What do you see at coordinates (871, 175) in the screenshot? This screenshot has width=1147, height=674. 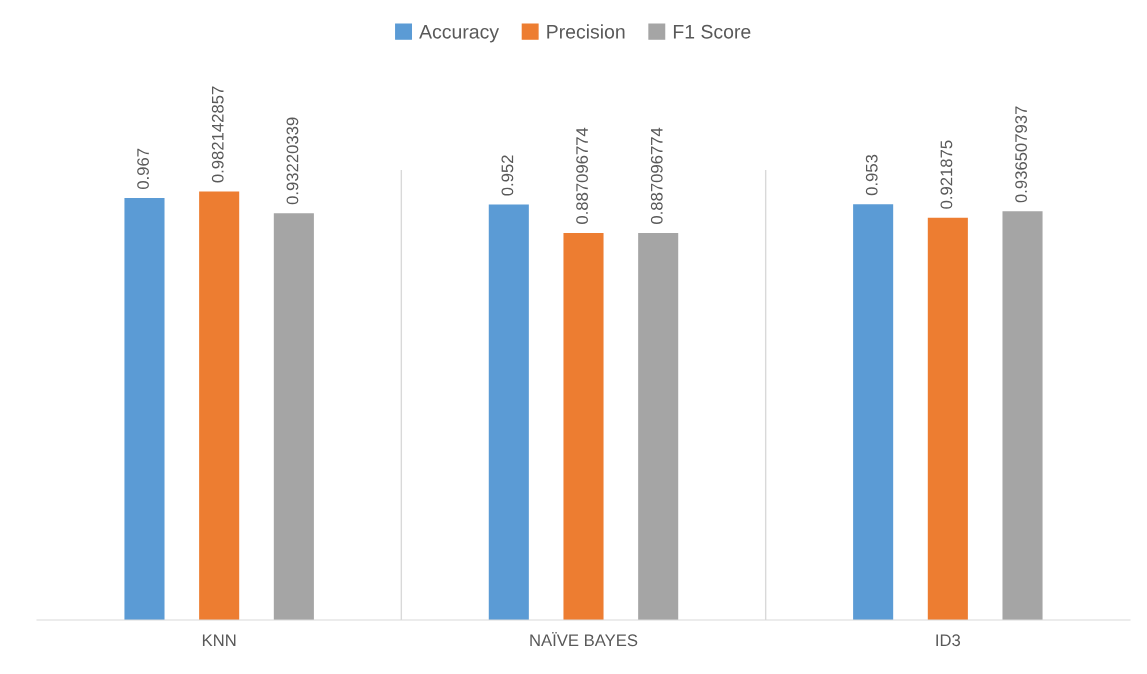 I see `data-label: 0.953` at bounding box center [871, 175].